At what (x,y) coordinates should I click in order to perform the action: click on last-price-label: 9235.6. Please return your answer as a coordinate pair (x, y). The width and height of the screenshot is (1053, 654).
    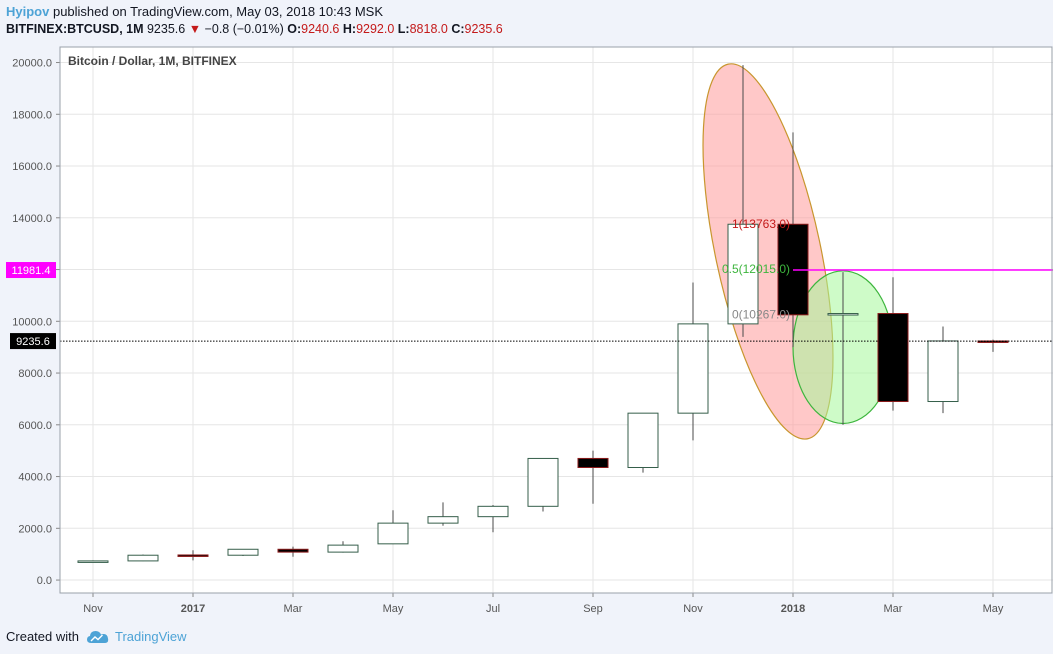
    Looking at the image, I should click on (33, 342).